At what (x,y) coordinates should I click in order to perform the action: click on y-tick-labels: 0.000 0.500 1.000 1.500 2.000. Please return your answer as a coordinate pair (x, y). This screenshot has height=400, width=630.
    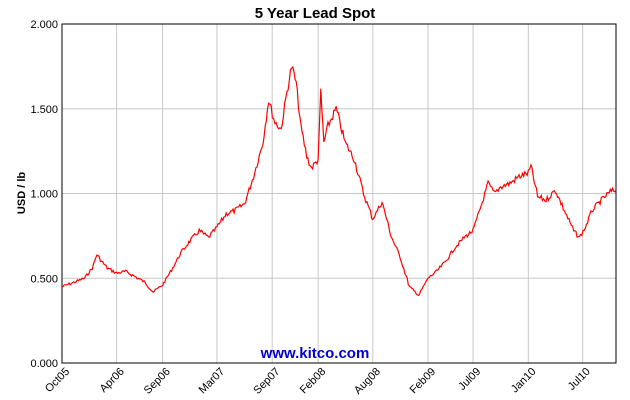
    Looking at the image, I should click on (44, 194).